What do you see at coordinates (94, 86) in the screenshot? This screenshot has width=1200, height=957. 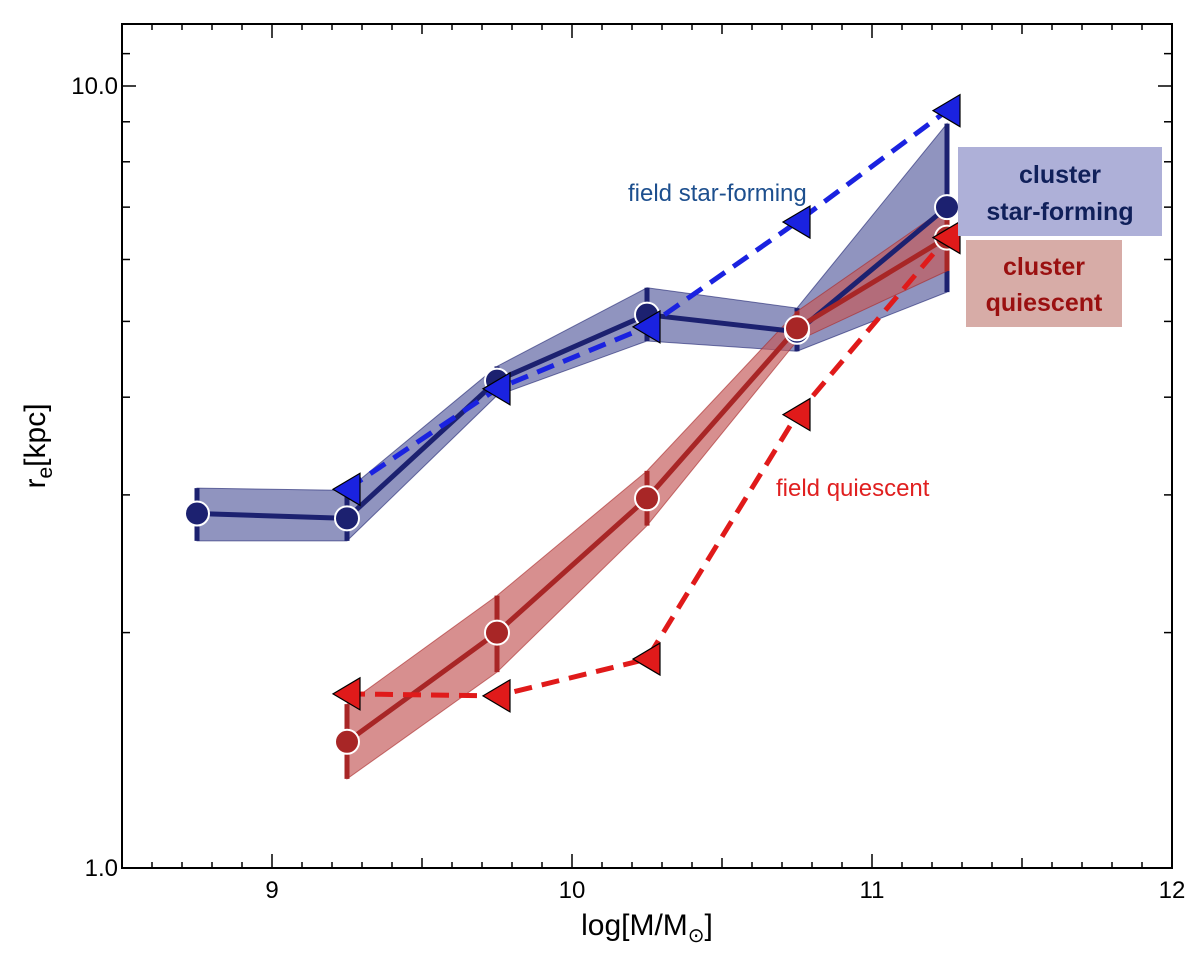 I see `y-tick-label-1: 10.0` at bounding box center [94, 86].